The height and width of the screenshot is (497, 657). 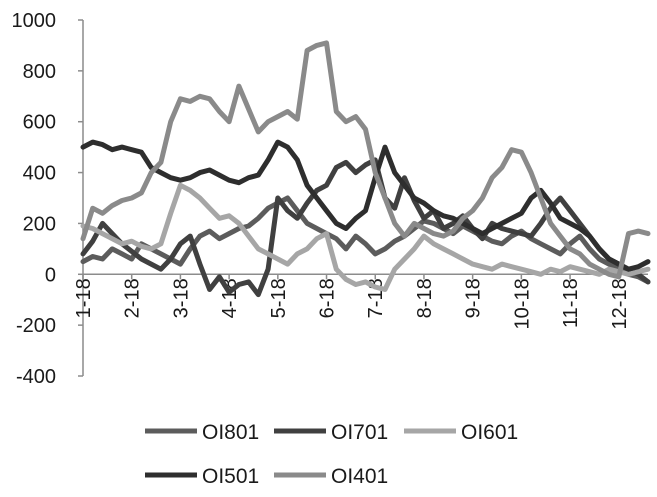 What do you see at coordinates (39, 72) in the screenshot?
I see `y-tick-label: 800` at bounding box center [39, 72].